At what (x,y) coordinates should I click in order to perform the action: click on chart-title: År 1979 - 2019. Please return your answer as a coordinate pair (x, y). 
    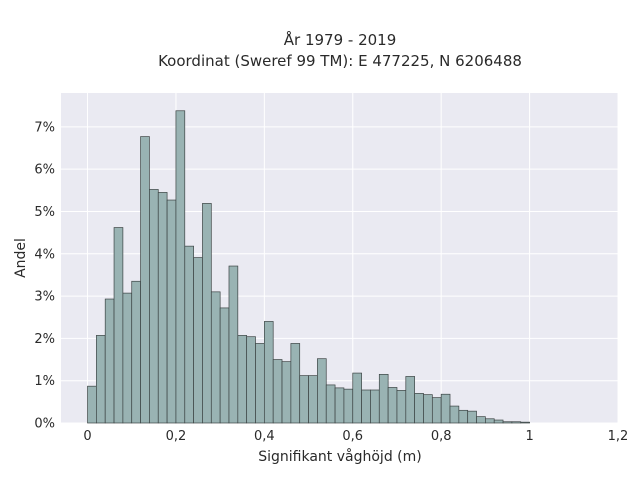
    Looking at the image, I should click on (340, 39).